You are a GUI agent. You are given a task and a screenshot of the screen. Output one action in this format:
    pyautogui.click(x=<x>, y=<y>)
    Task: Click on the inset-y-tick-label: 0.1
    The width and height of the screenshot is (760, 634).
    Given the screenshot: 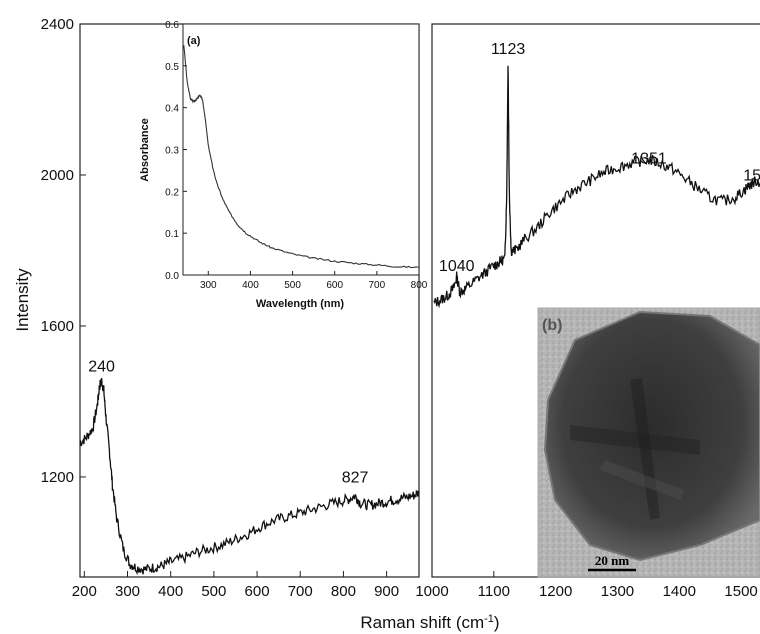 What is the action you would take?
    pyautogui.click(x=172, y=234)
    